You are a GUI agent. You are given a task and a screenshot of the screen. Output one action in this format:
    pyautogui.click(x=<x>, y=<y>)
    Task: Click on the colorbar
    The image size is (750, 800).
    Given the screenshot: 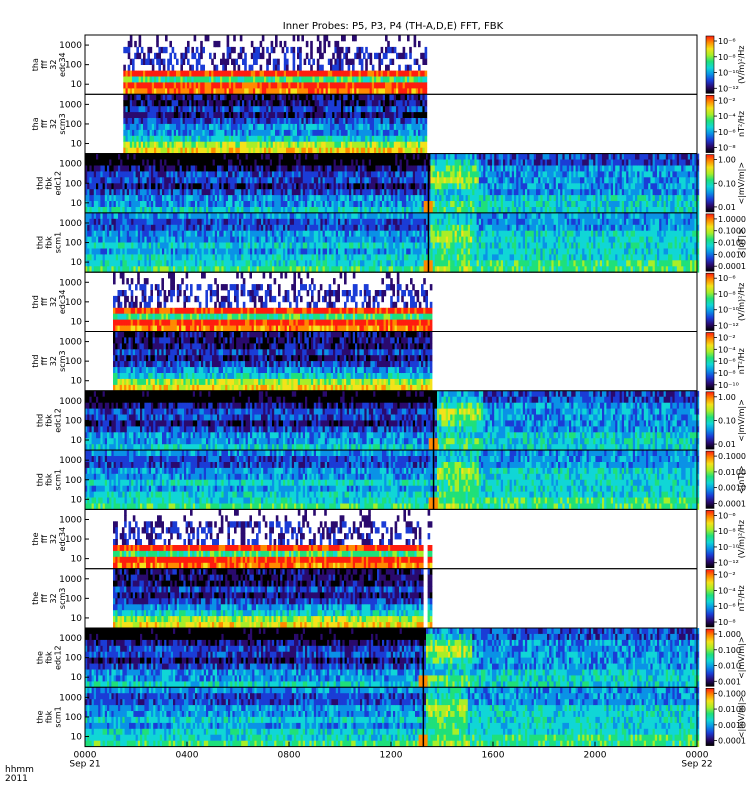 What is the action you would take?
    pyautogui.click(x=710, y=64)
    